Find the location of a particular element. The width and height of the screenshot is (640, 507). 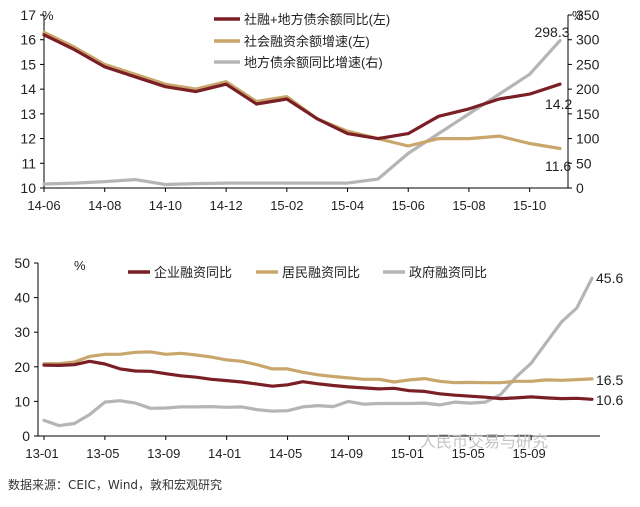

c1-legend-label: 地方债余额同比增速(右) is located at coordinates (313, 62).